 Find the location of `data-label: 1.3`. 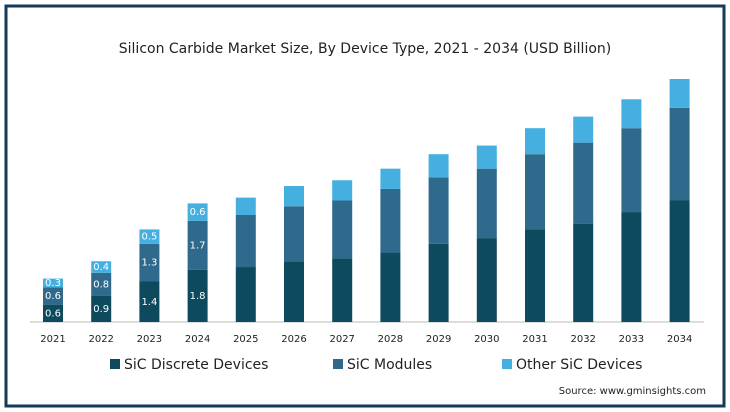

data-label: 1.3 is located at coordinates (149, 263).